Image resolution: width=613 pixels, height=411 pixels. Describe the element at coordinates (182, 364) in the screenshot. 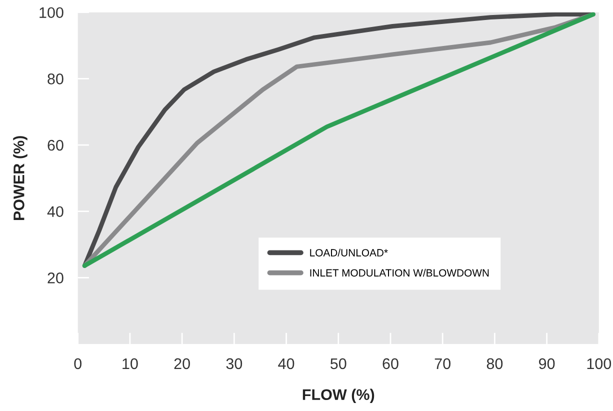

I see `x-tick-label: 20` at that location.